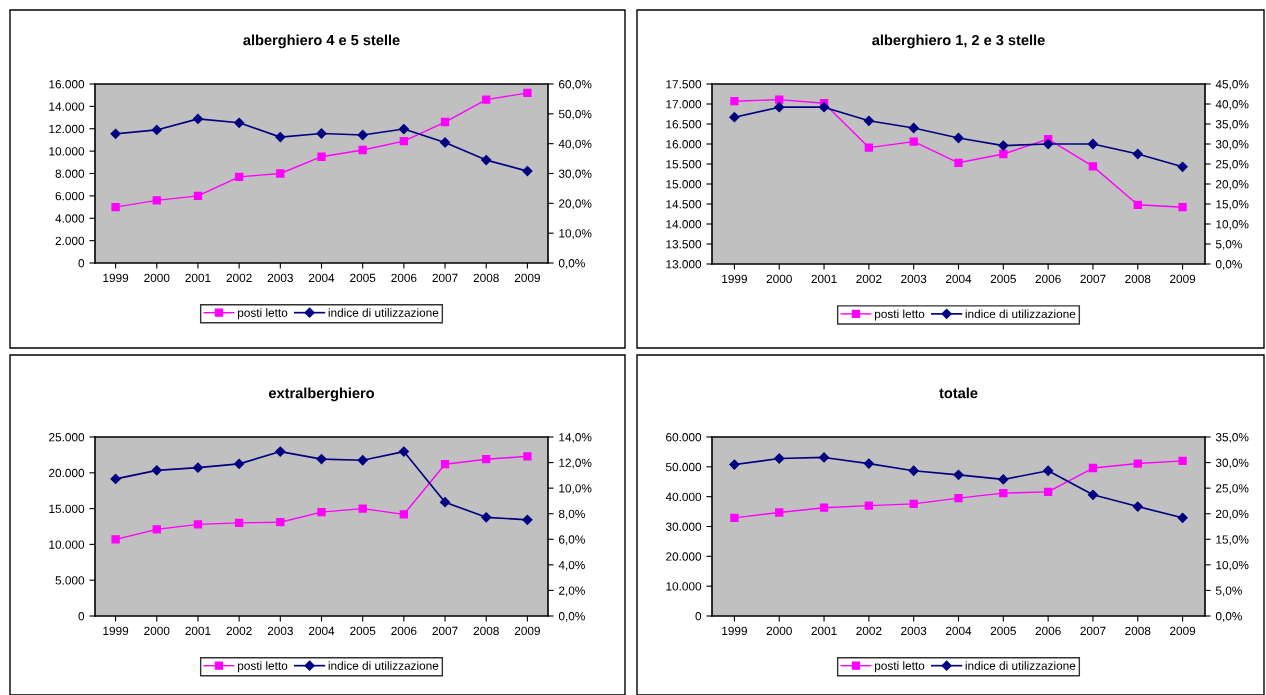 Image resolution: width=1266 pixels, height=695 pixels. Describe the element at coordinates (70, 241) in the screenshot. I see `y-tick-label: 2.000` at that location.